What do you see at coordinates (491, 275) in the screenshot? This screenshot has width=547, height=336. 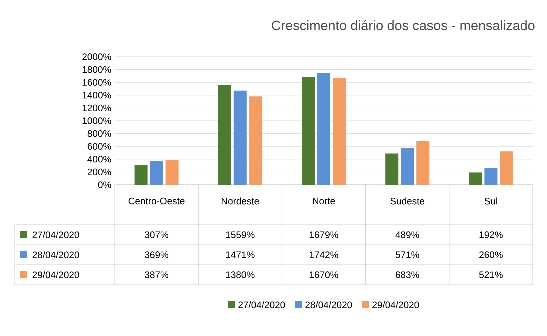 I see `data-label: 521%` at bounding box center [491, 275].